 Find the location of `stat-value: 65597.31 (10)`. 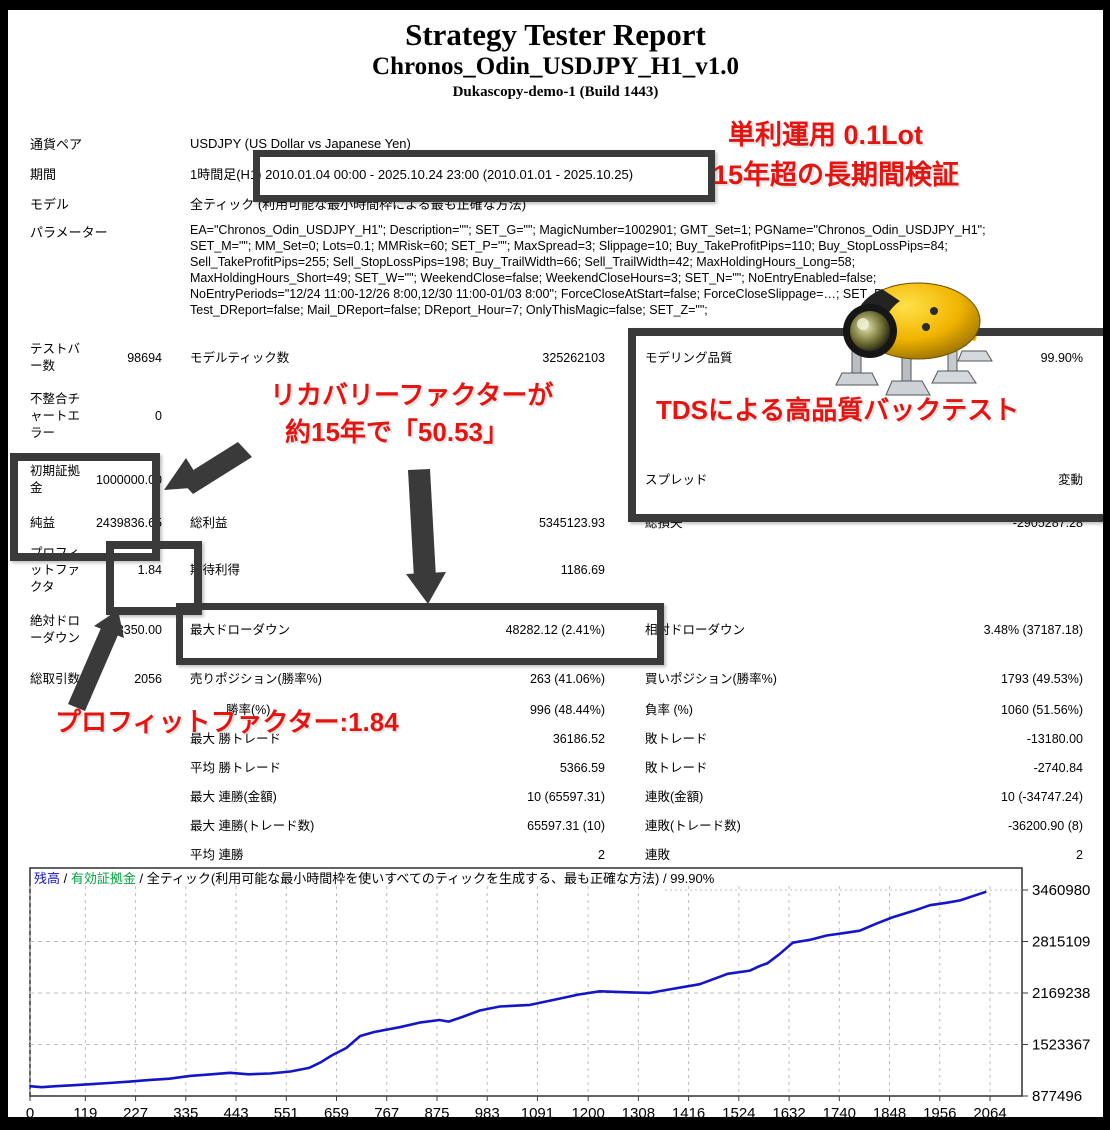

stat-value: 65597.31 (10) is located at coordinates (566, 826).